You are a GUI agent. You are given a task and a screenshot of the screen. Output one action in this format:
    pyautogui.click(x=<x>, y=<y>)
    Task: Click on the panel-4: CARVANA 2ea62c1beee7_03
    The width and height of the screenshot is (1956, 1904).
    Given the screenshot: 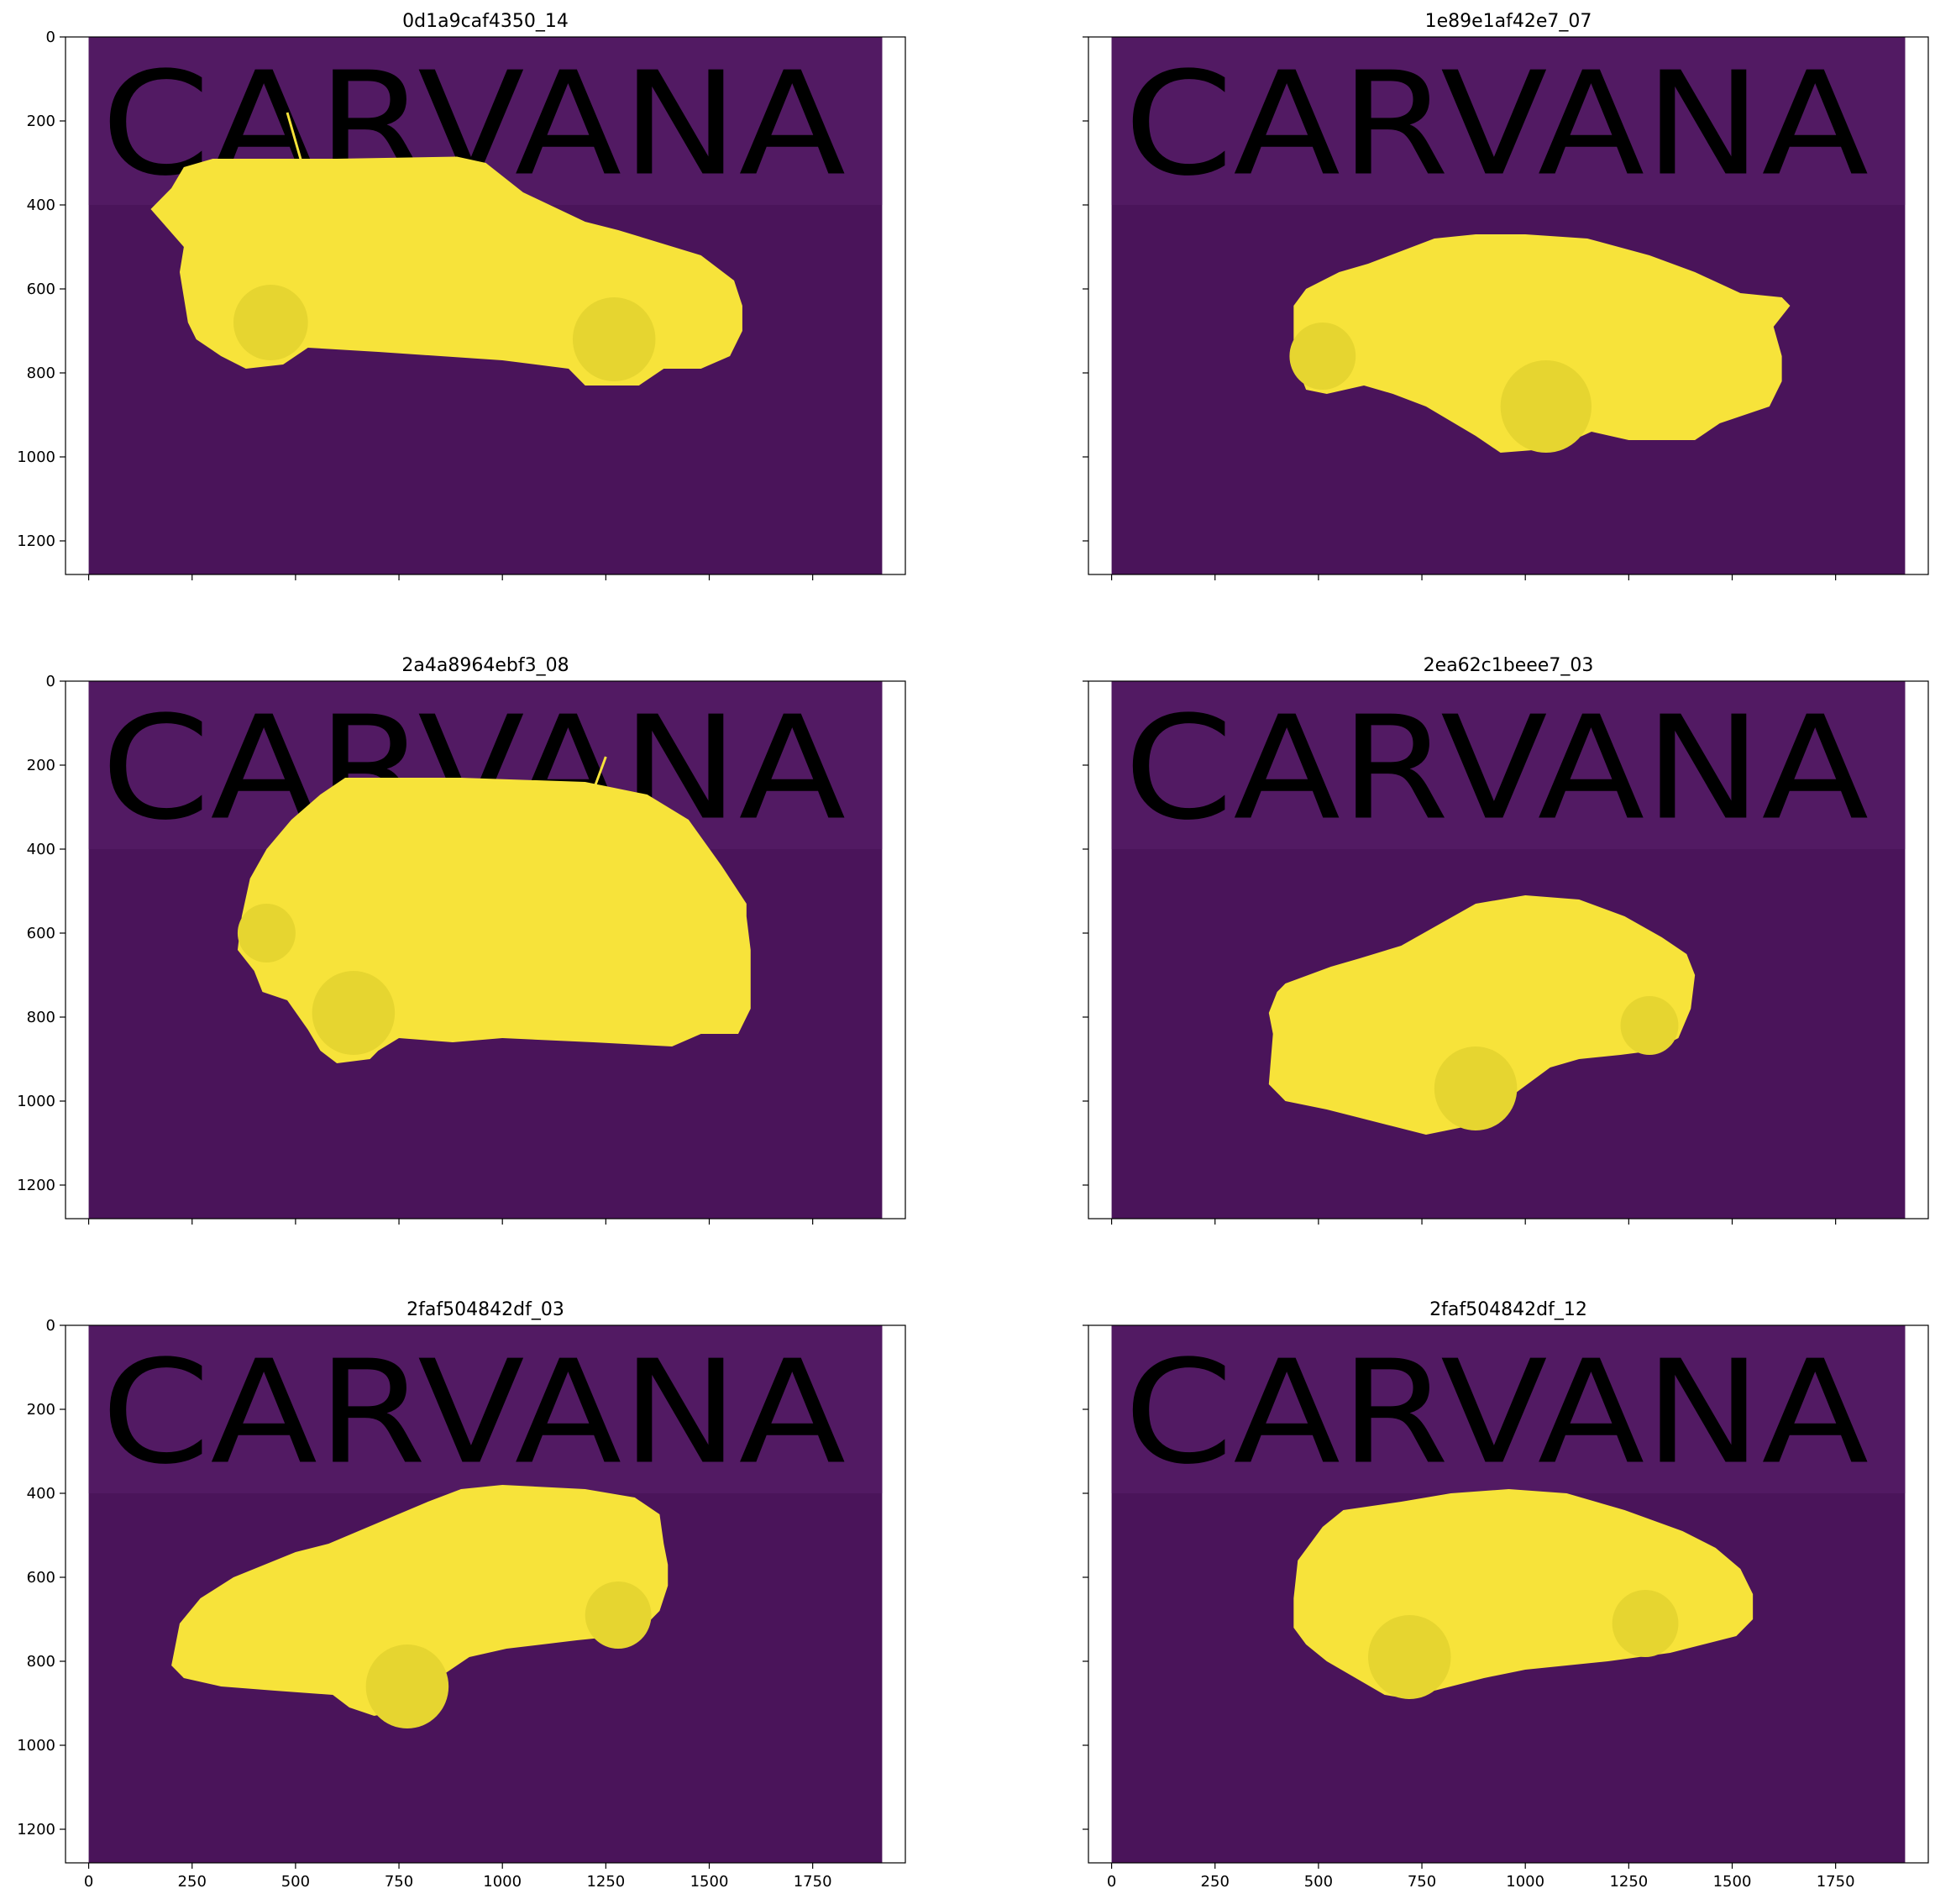 What is the action you would take?
    pyautogui.click(x=1506, y=940)
    